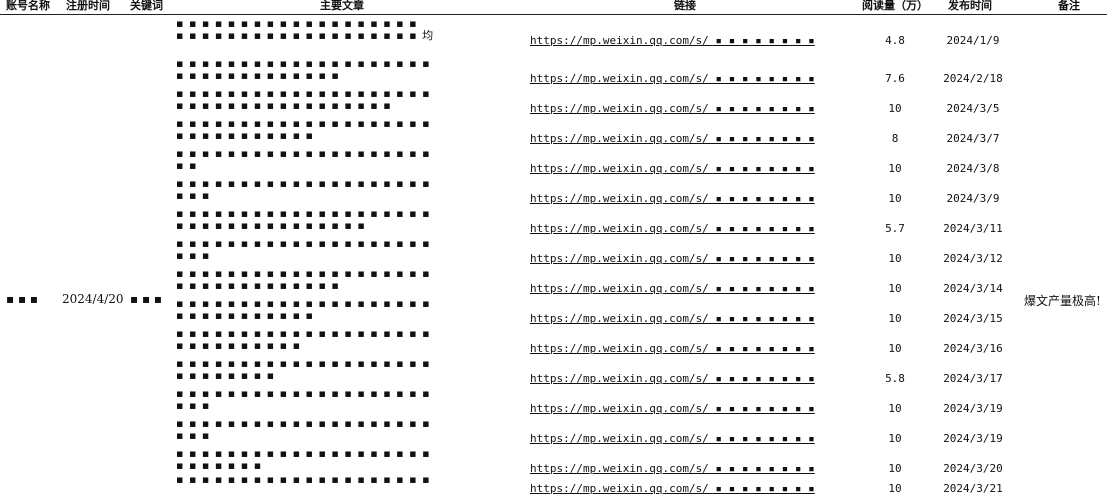  What do you see at coordinates (895, 40) in the screenshot?
I see `read-count-cell: 4.8` at bounding box center [895, 40].